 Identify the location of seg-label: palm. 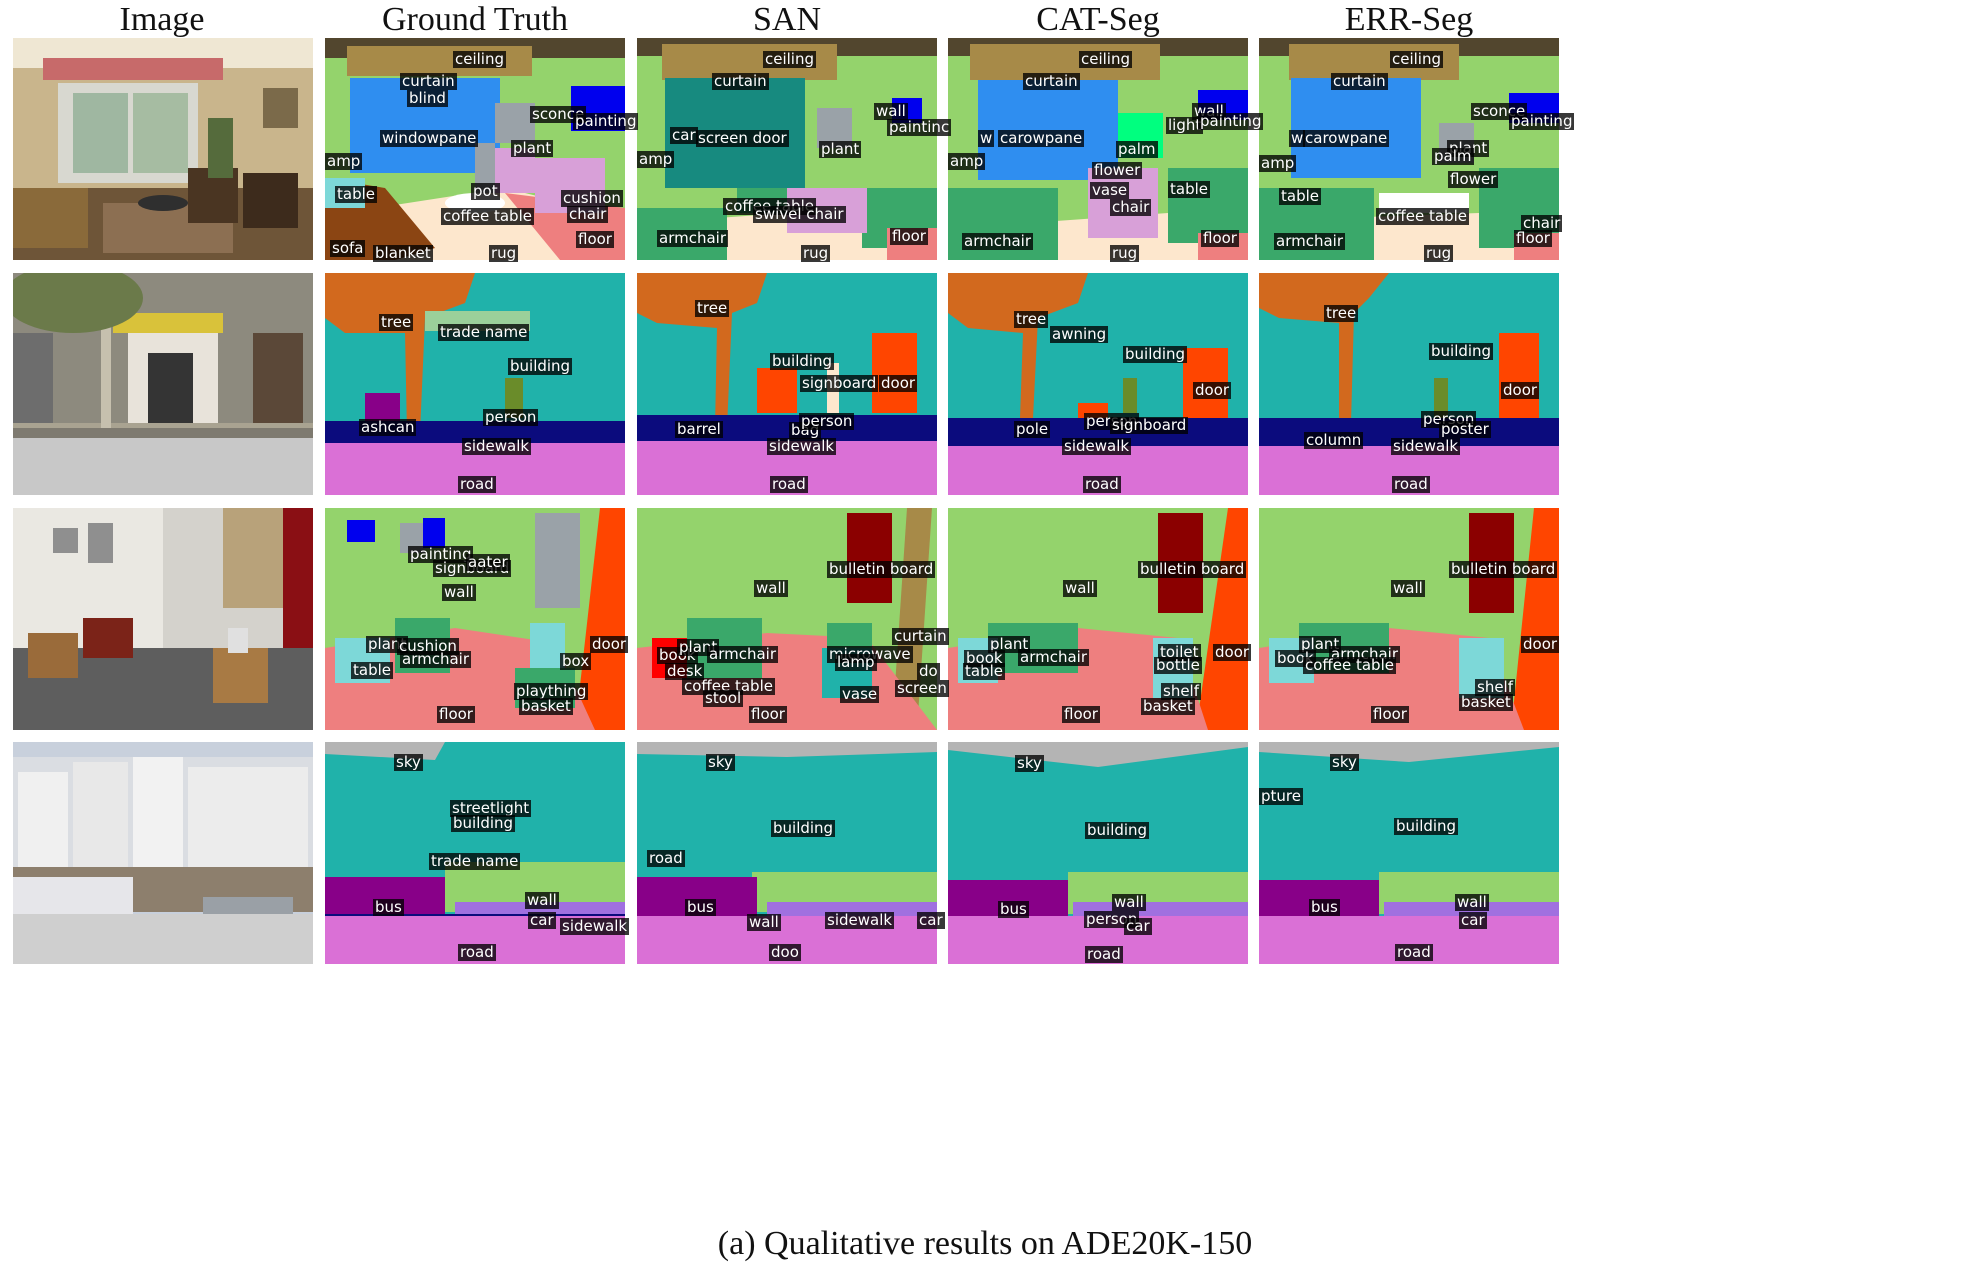
(1453, 156).